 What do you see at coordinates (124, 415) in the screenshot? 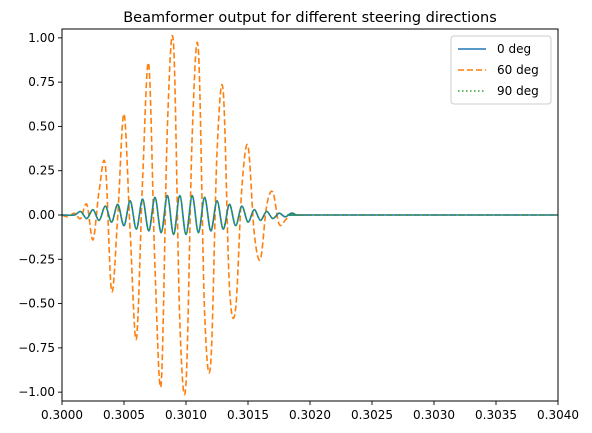
I see `x-tick-label: 0.3005` at bounding box center [124, 415].